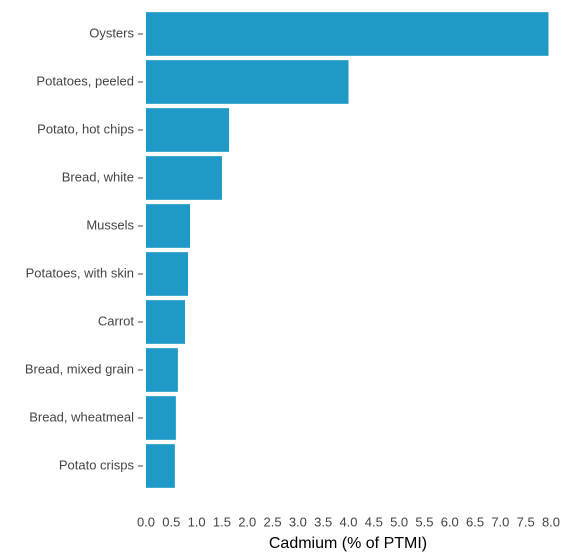 The image size is (568, 554). I want to click on x-tick-label: 4.0, so click(348, 521).